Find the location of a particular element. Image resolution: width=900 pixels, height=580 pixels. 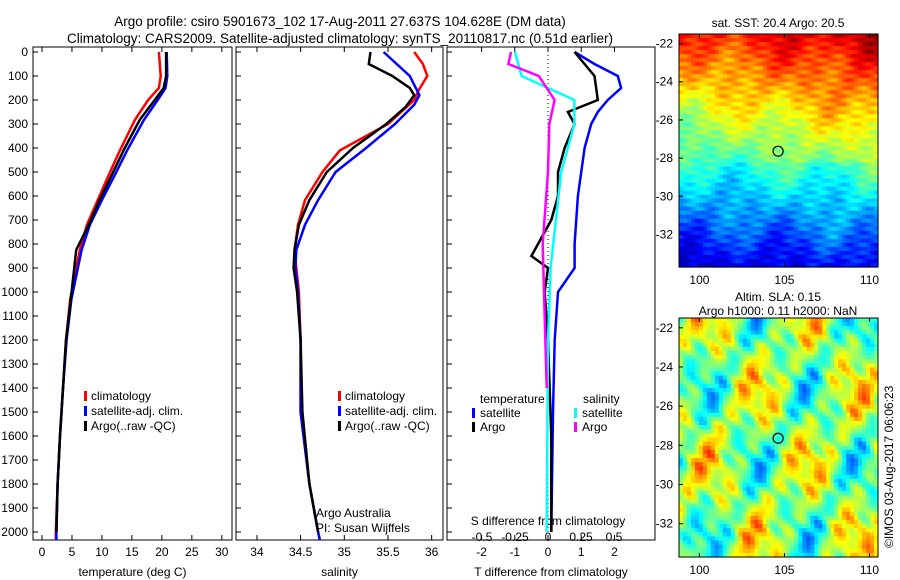

legend-label: Argo is located at coordinates (595, 427).